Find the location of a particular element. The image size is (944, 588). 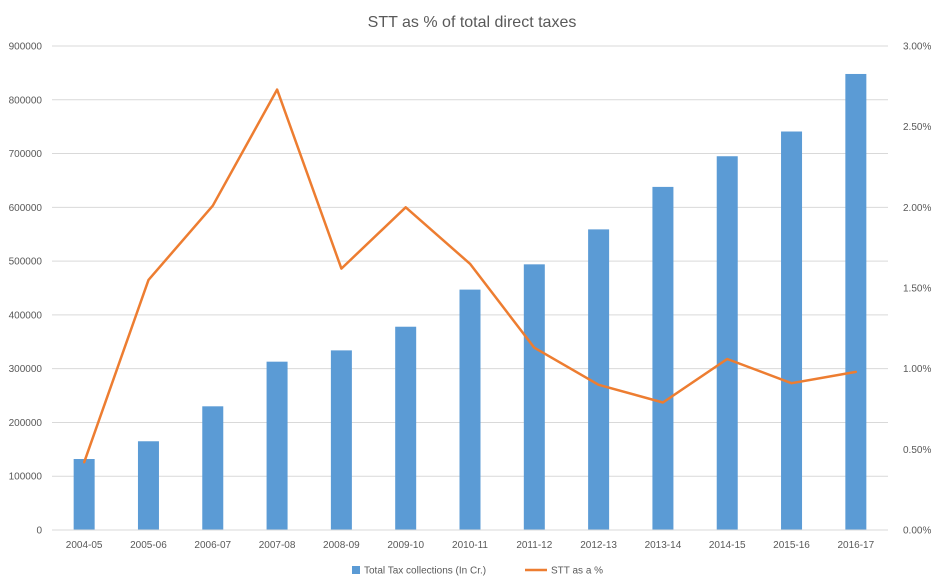

left-tick-label: 700000 is located at coordinates (26, 154).